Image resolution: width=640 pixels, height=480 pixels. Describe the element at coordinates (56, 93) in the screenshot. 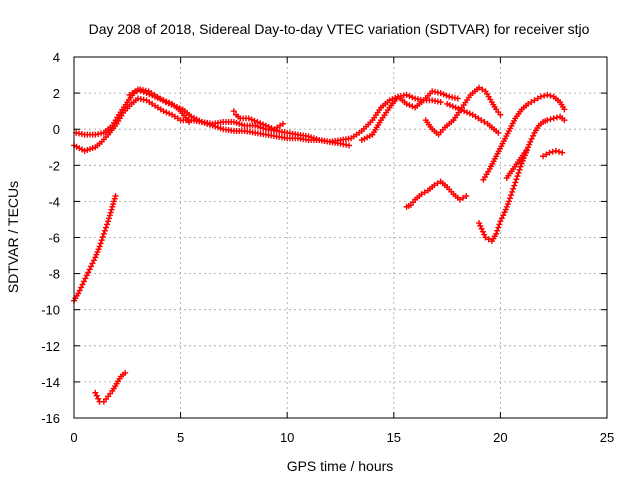

I see `y-tick-label: 2` at that location.